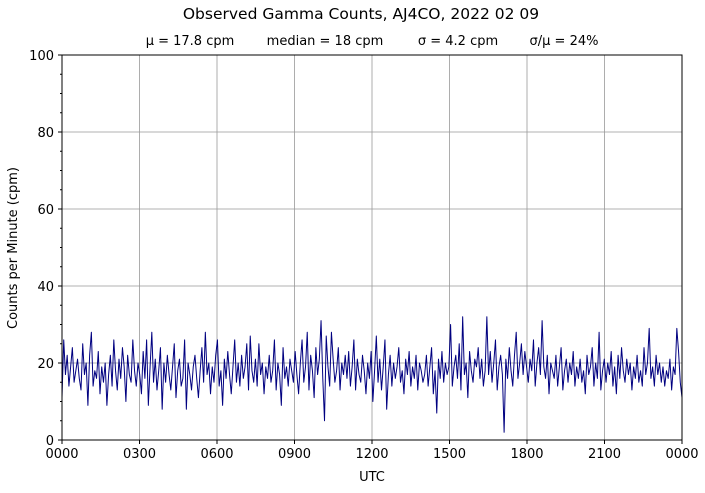 The width and height of the screenshot is (705, 493). What do you see at coordinates (190, 41) in the screenshot?
I see `stat-mean: μ = 17.8 cpm` at bounding box center [190, 41].